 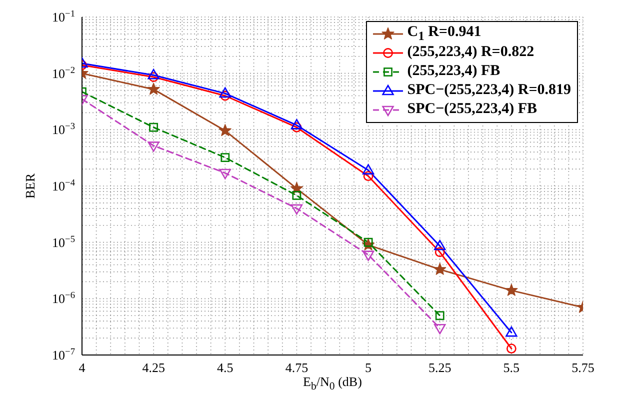 I want to click on x-tick-label: 4, so click(x=82, y=368).